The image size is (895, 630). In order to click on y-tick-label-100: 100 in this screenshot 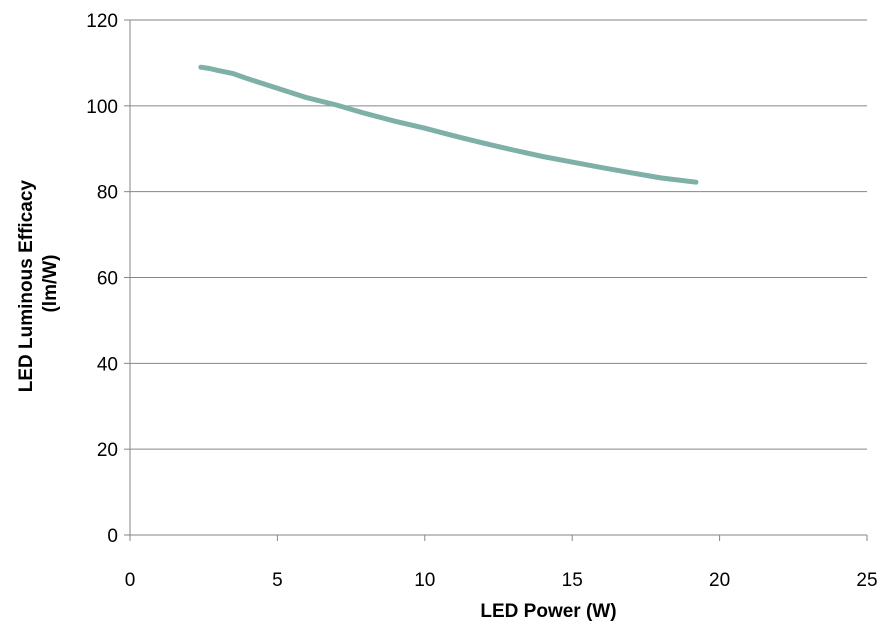, I will do `click(102, 107)`.